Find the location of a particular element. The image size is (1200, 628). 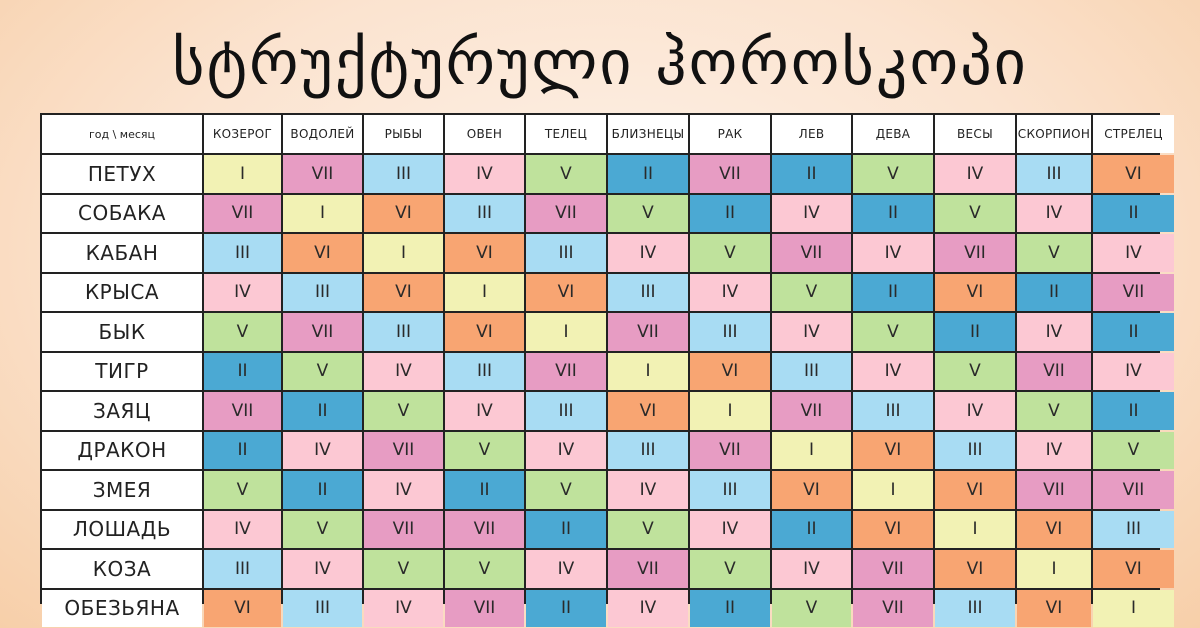

year-animal-label: ЛОШАДЬ is located at coordinates (122, 529).